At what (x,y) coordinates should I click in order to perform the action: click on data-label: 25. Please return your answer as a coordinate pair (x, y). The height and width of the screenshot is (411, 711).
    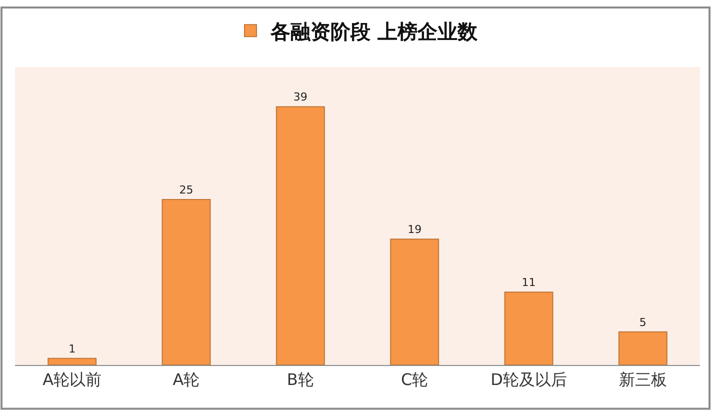
    Looking at the image, I should click on (186, 189).